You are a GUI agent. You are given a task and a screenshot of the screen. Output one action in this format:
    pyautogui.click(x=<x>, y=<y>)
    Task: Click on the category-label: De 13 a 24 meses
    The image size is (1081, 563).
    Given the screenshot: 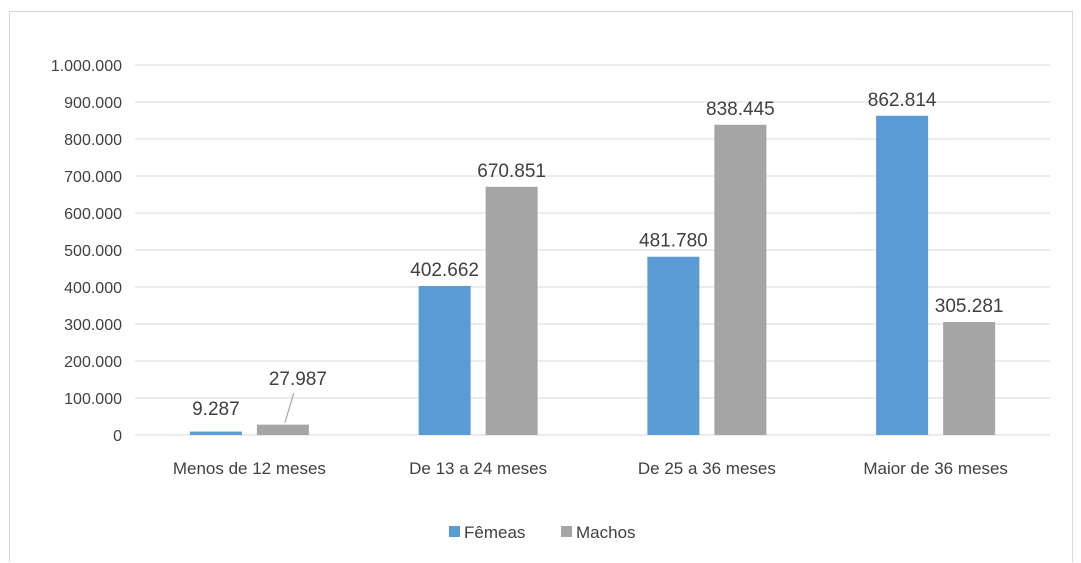 What is the action you would take?
    pyautogui.click(x=478, y=468)
    